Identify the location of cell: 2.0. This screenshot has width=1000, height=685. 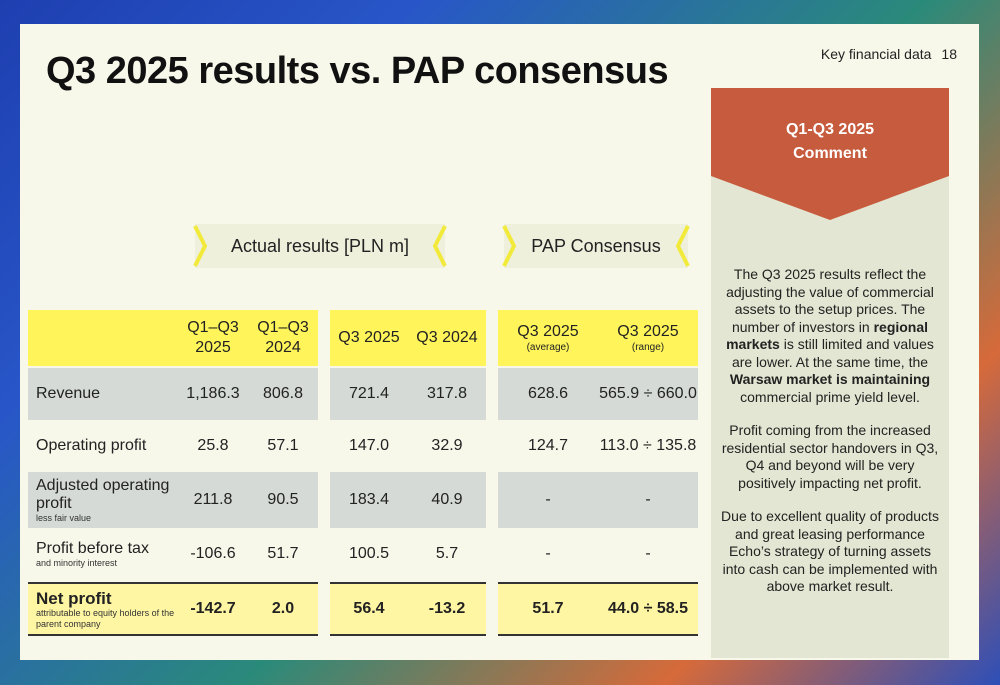
(283, 608).